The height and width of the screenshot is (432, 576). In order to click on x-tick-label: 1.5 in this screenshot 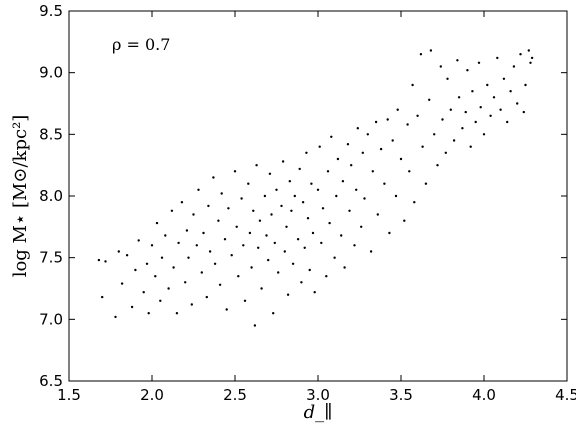, I will do `click(69, 395)`.